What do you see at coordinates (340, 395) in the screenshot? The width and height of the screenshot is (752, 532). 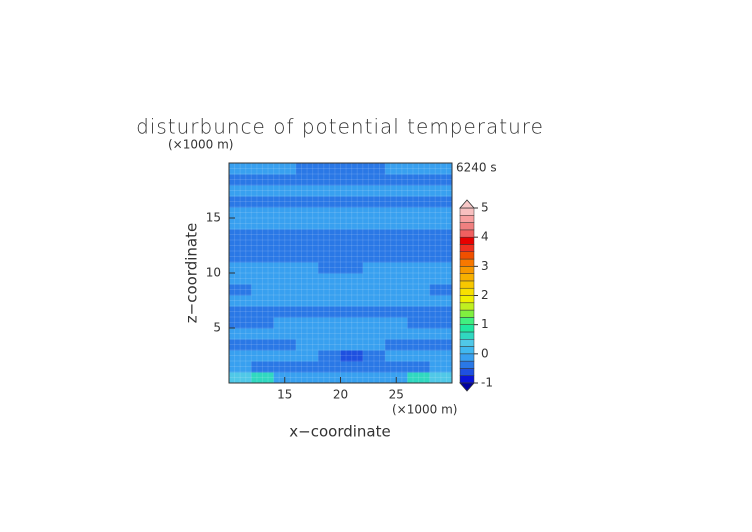 I see `x-tick-label: 20` at bounding box center [340, 395].